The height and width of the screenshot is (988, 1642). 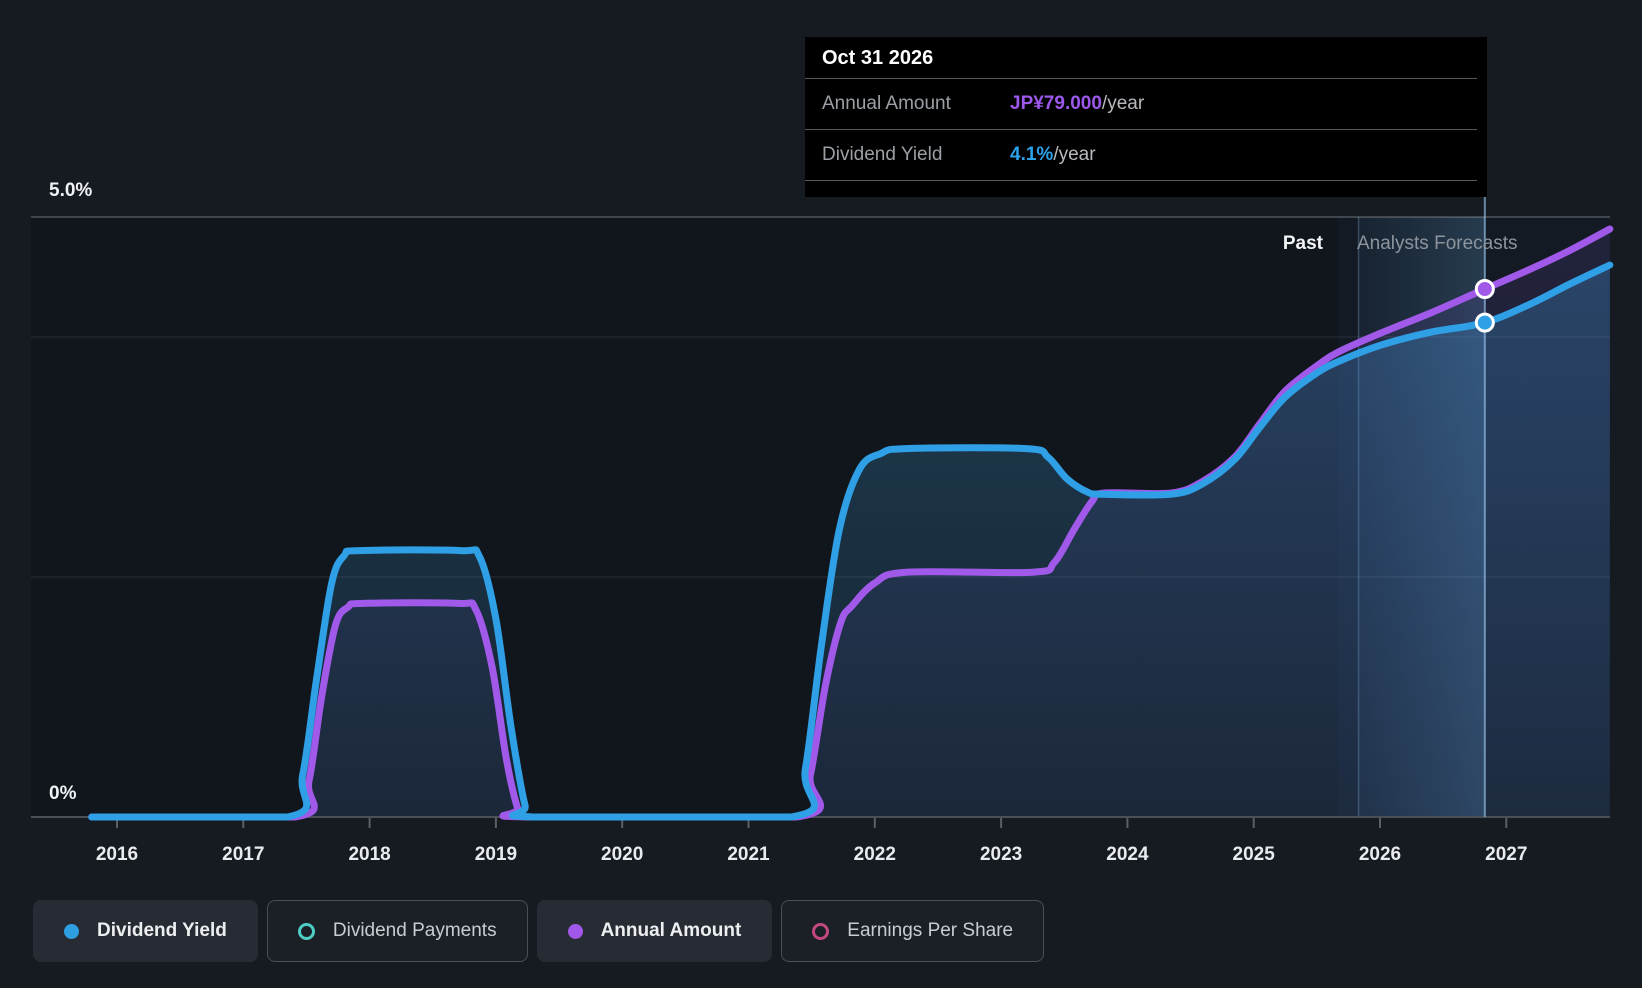 I want to click on legend-label: Earnings Per Share, so click(x=930, y=930).